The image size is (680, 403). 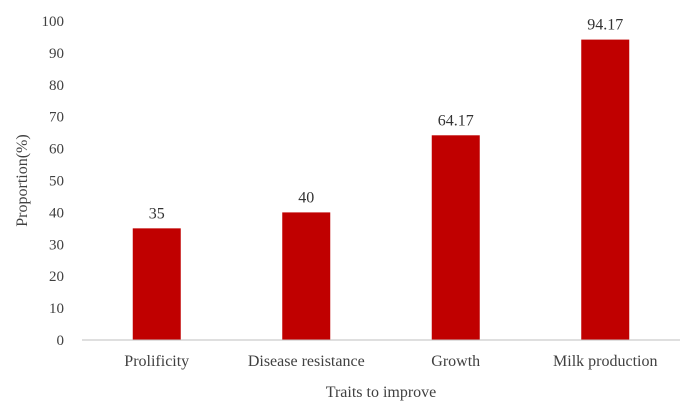 What do you see at coordinates (56, 213) in the screenshot?
I see `y-tick-label: 40` at bounding box center [56, 213].